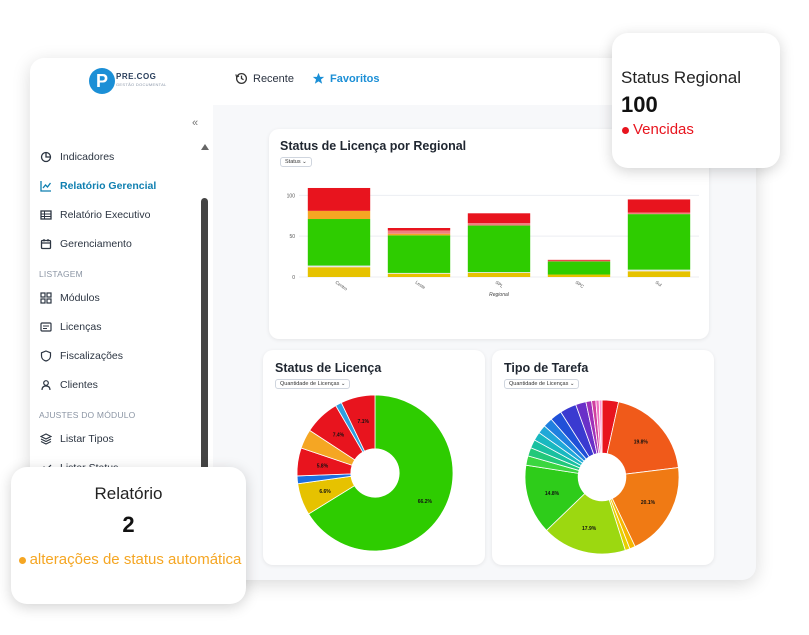 This screenshot has width=809, height=635. I want to click on slice-label: 6.6%, so click(325, 492).